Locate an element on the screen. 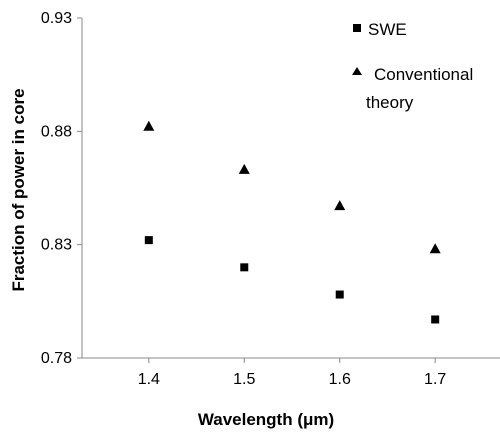 The image size is (500, 437). y-axis-title: Fraction of power in core is located at coordinates (18, 189).